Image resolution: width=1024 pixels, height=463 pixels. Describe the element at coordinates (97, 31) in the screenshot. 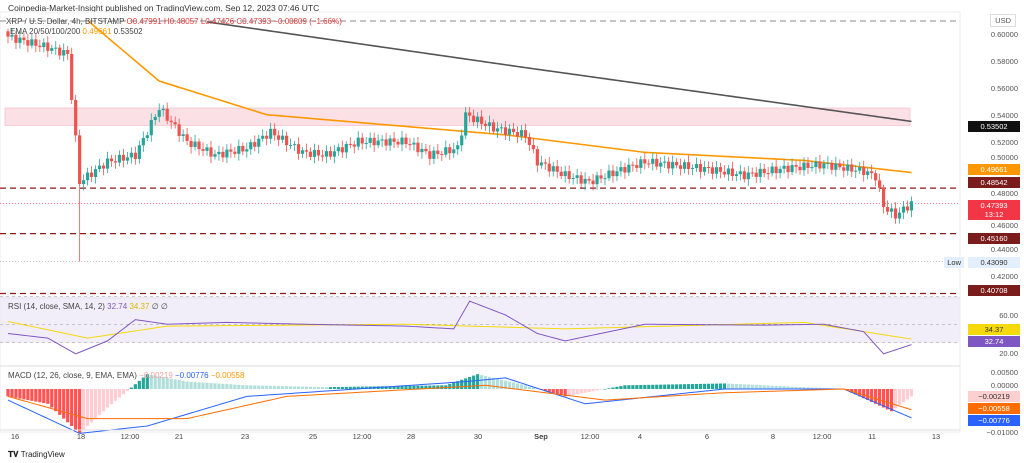

I see `ema50-value: 0.49661` at that location.